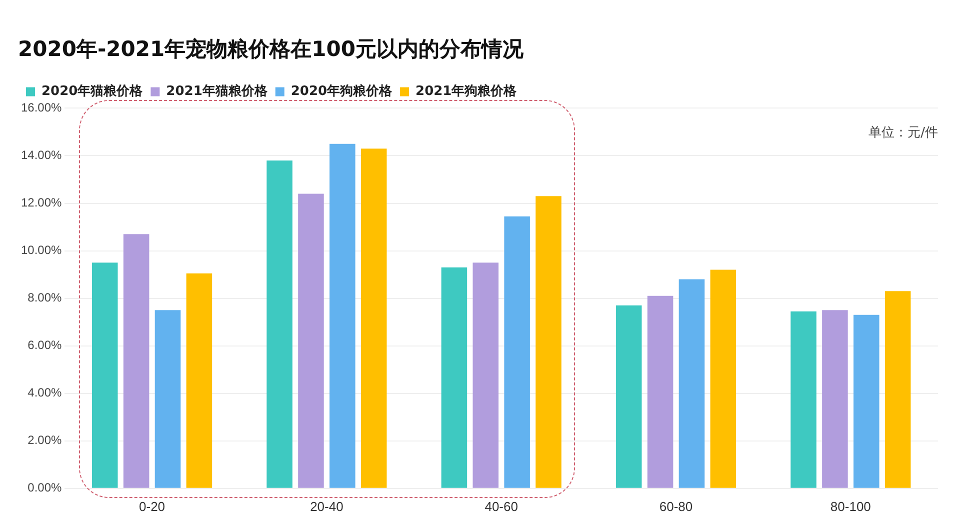 This screenshot has width=978, height=532. Describe the element at coordinates (41, 203) in the screenshot. I see `y-tick-label: 12.00%` at that location.